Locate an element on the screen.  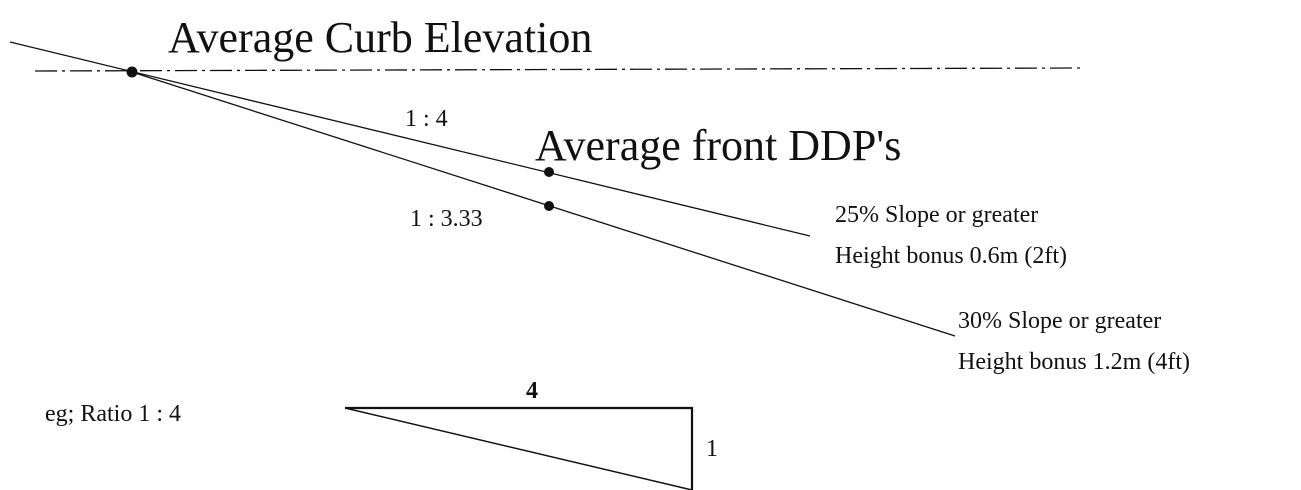
example-triangle is located at coordinates (519, 448).